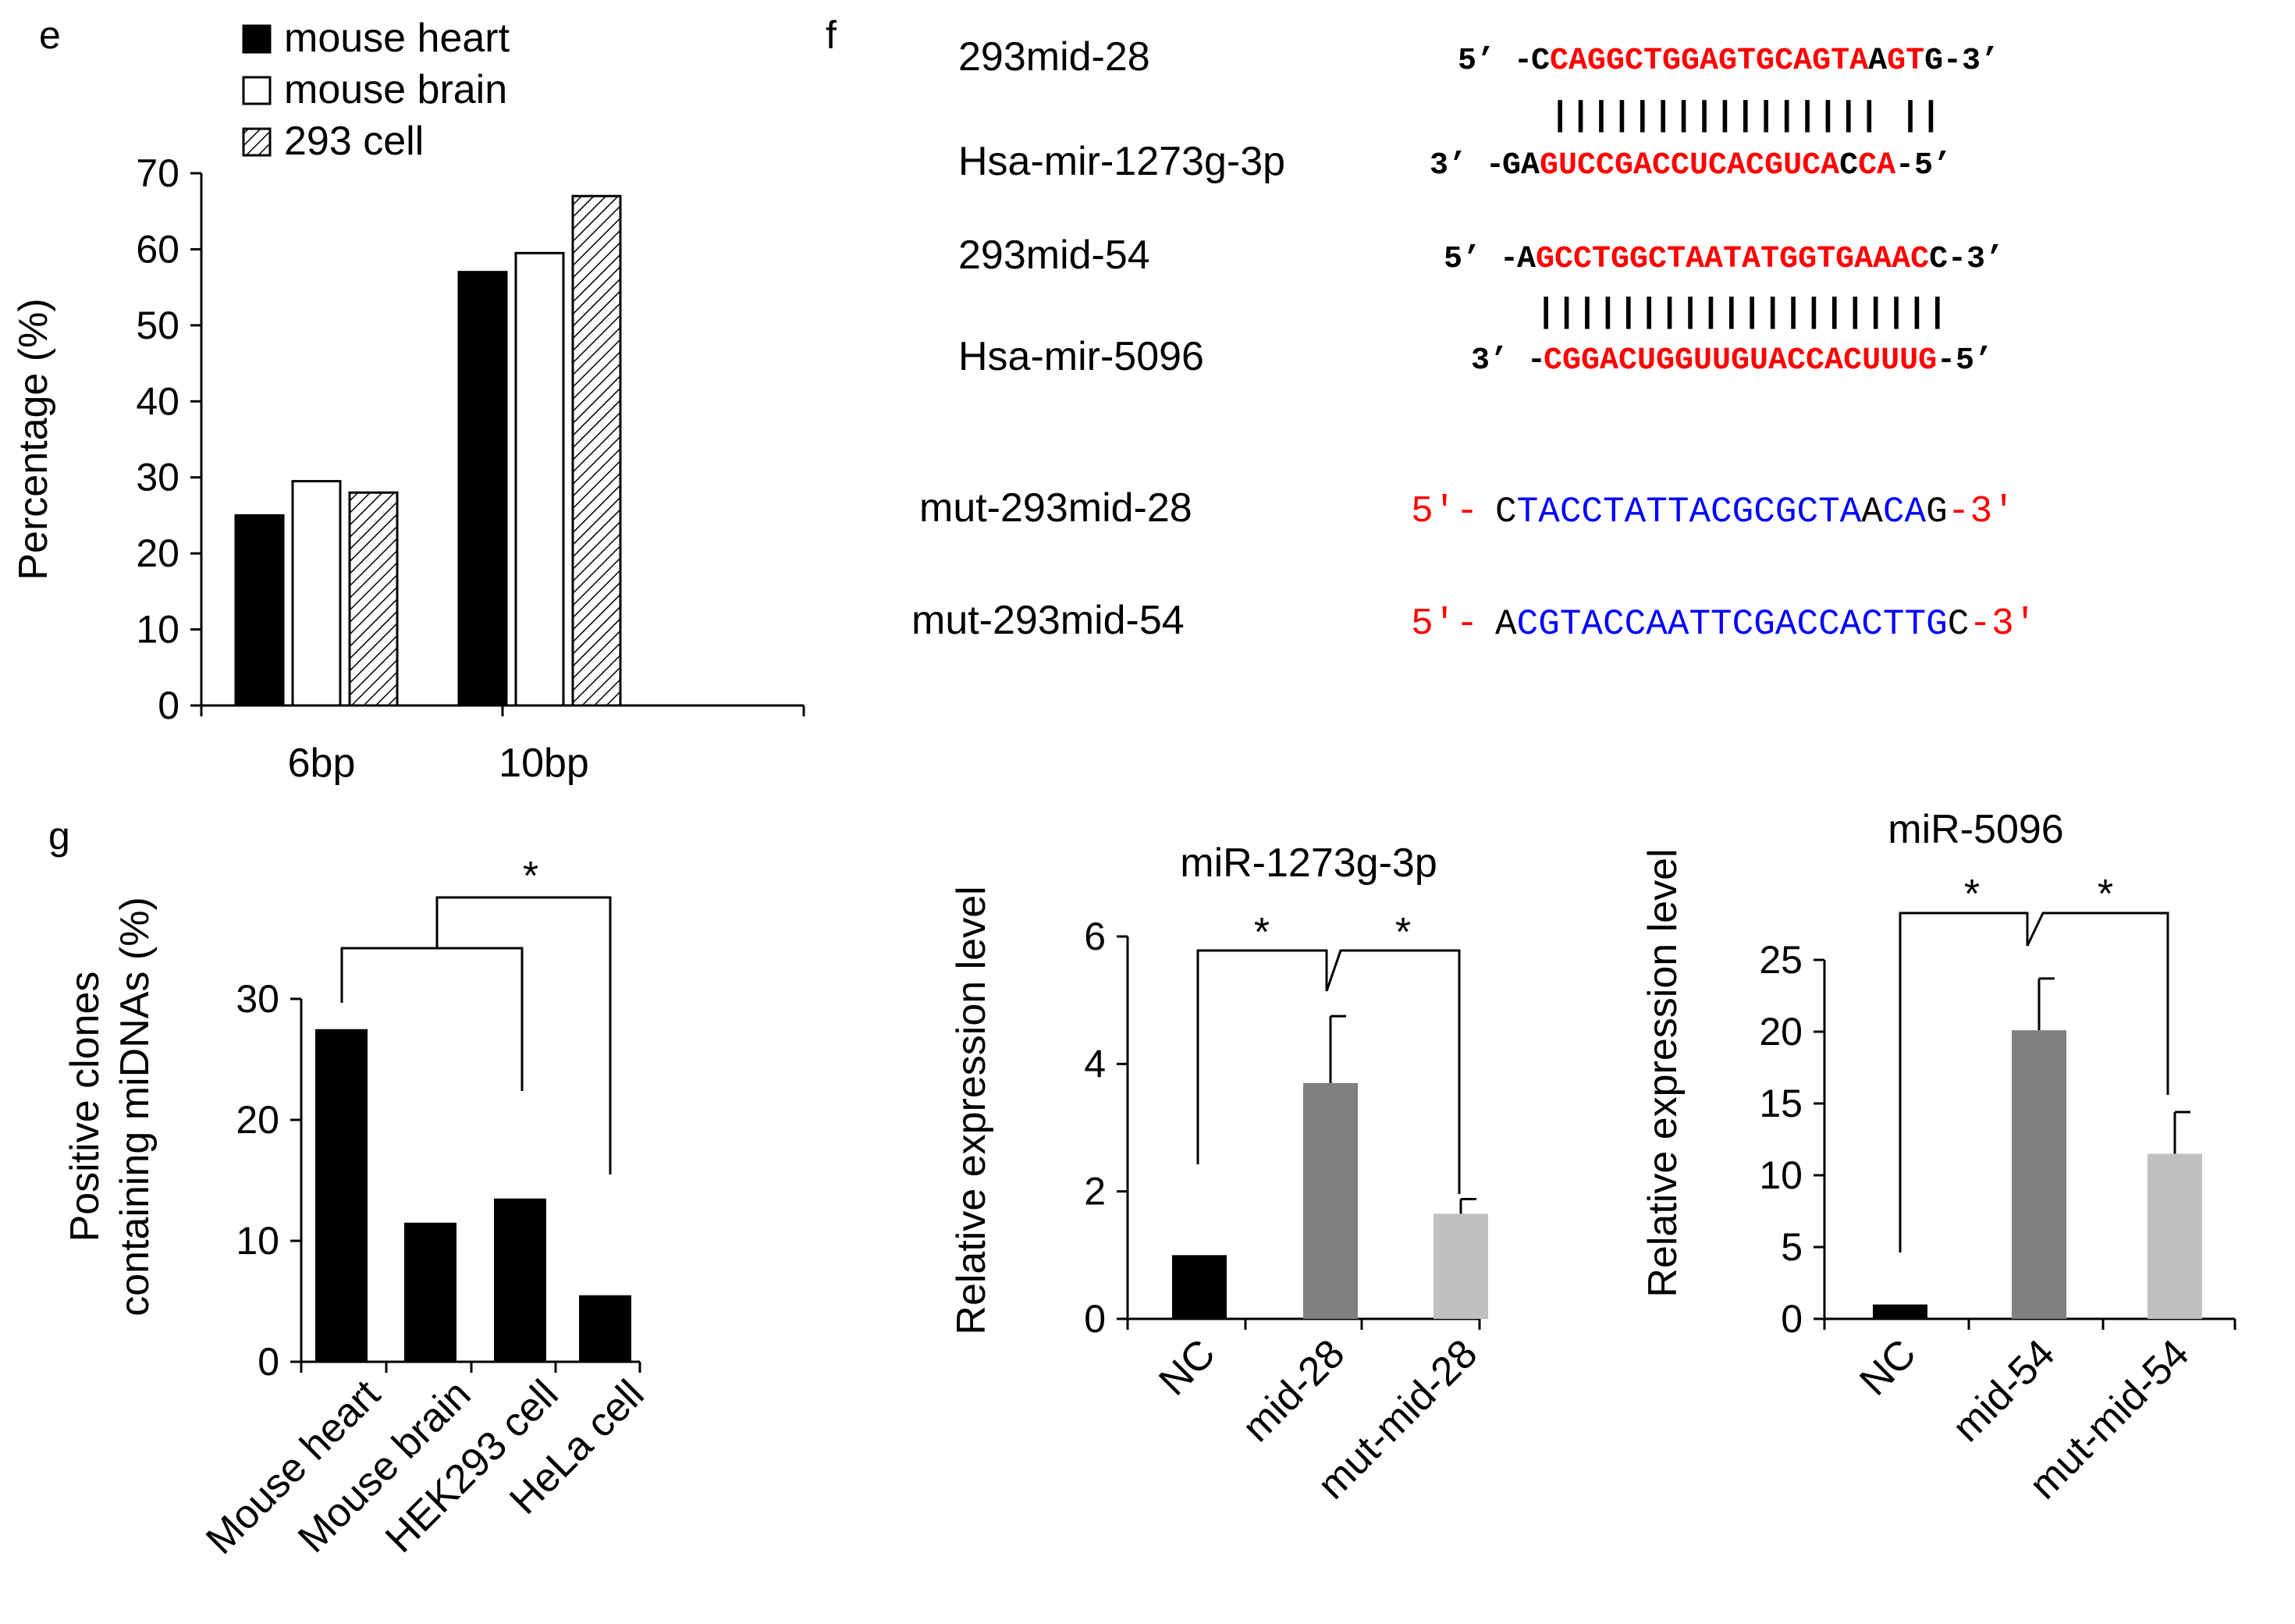 The width and height of the screenshot is (2295, 1624). I want to click on sequence-segment: CGTACCAATTCGACCACTTG, so click(1732, 624).